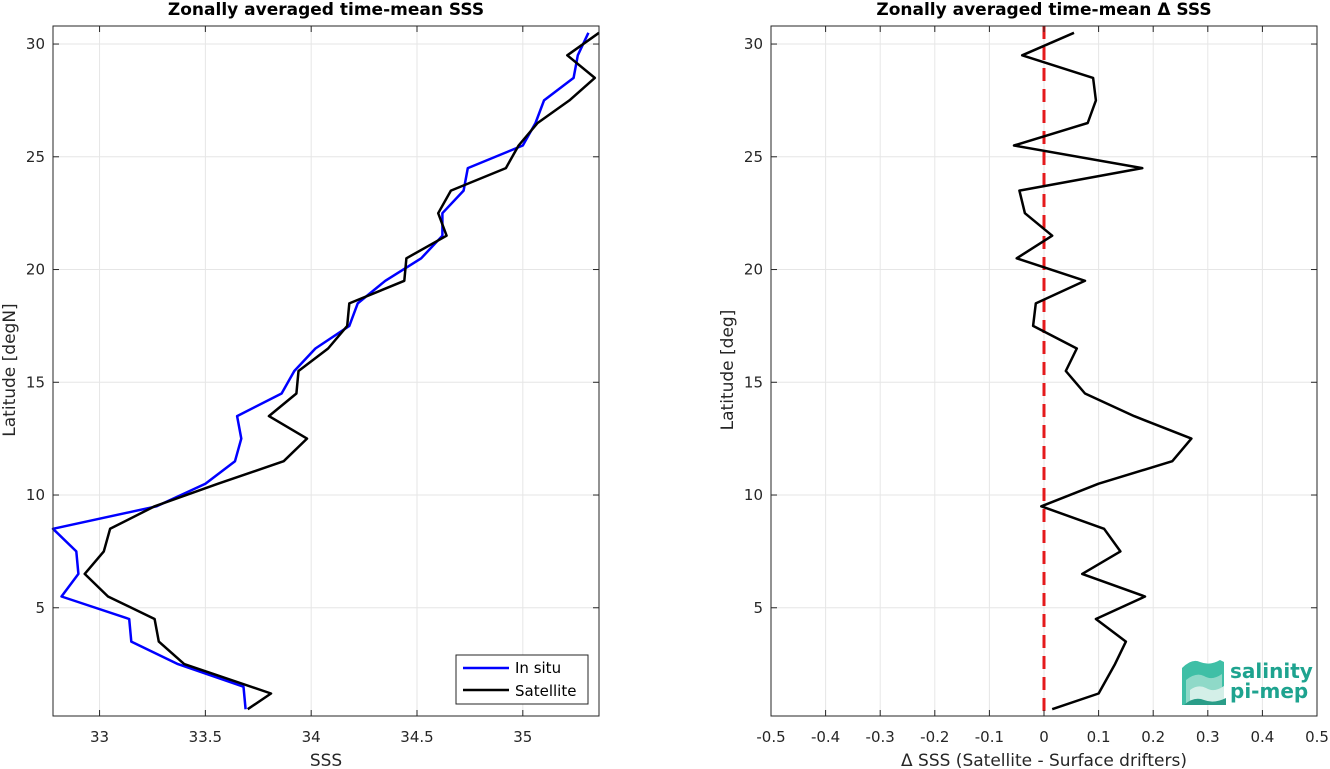 Image resolution: width=1330 pixels, height=769 pixels. I want to click on delta-y-tick-label: 10, so click(753, 495).